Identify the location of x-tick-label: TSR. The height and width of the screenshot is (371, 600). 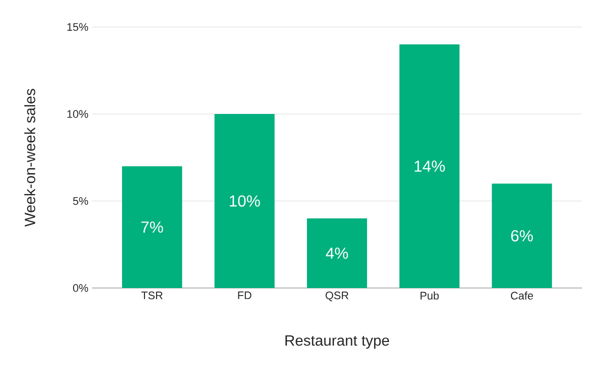
(152, 296).